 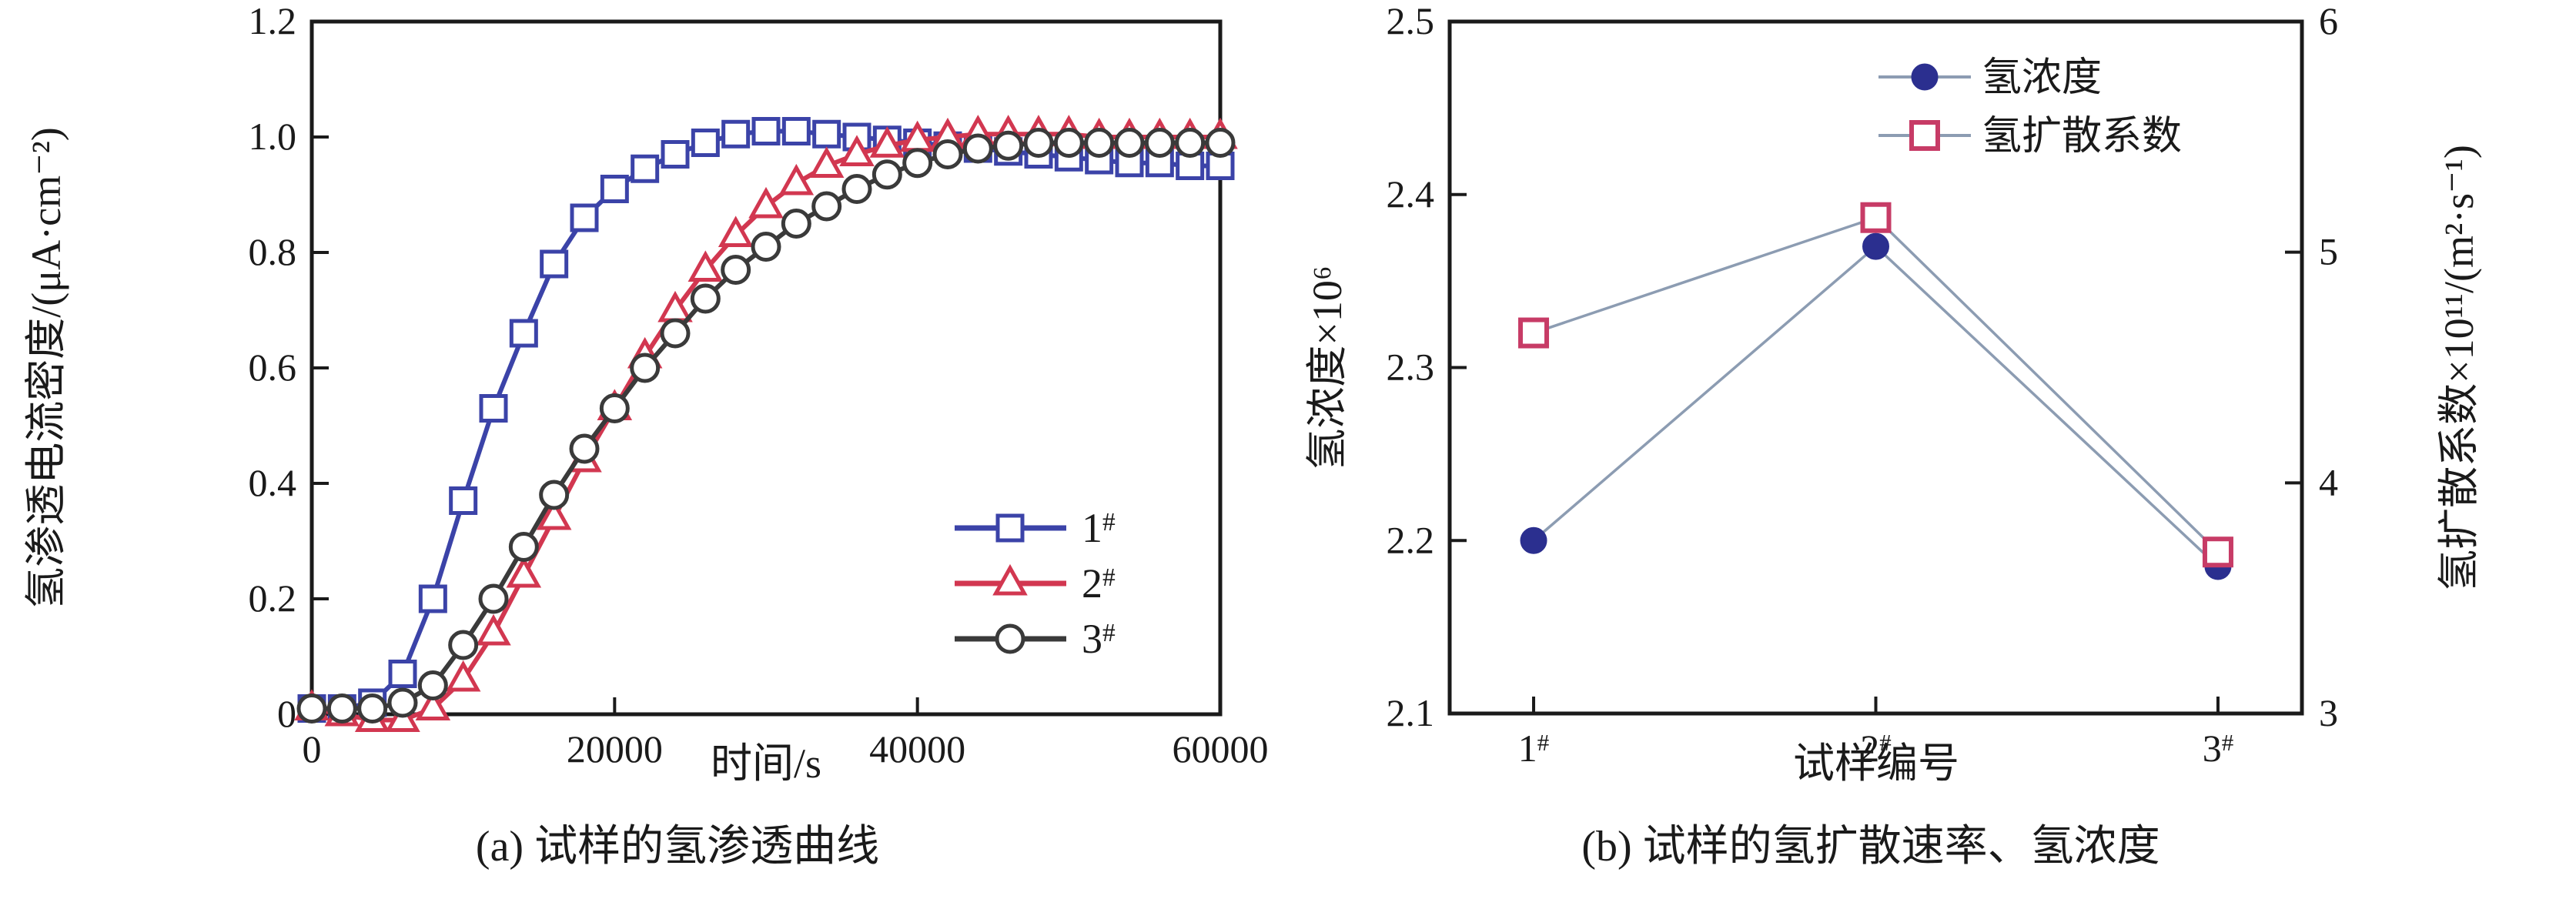 What do you see at coordinates (766, 763) in the screenshot?
I see `panel-a-x-axis-label: 时间/s` at bounding box center [766, 763].